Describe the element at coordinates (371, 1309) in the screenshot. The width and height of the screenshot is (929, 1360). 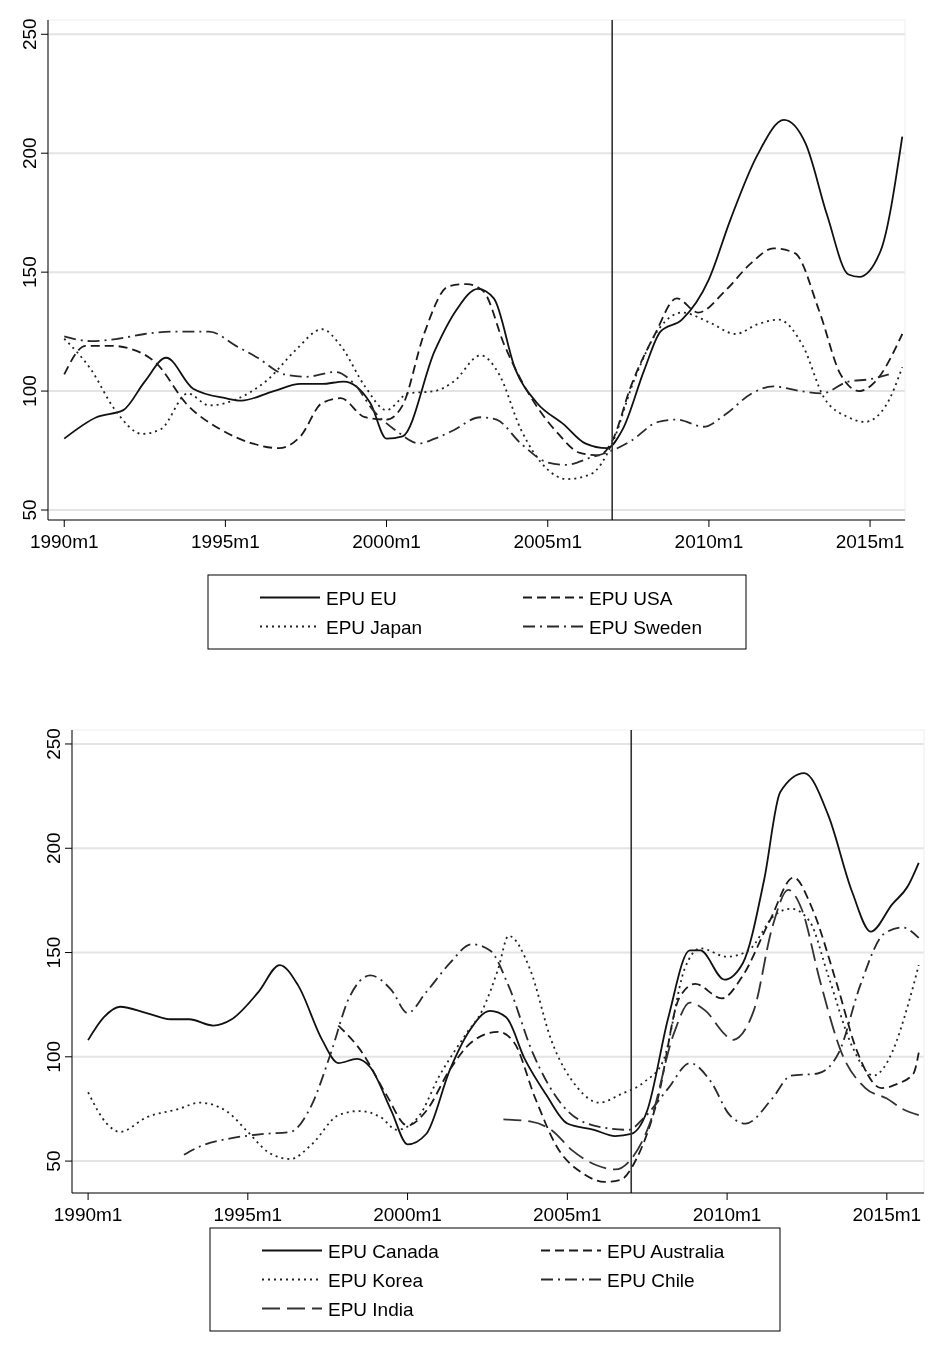
I see `legend-label: EPU India` at that location.